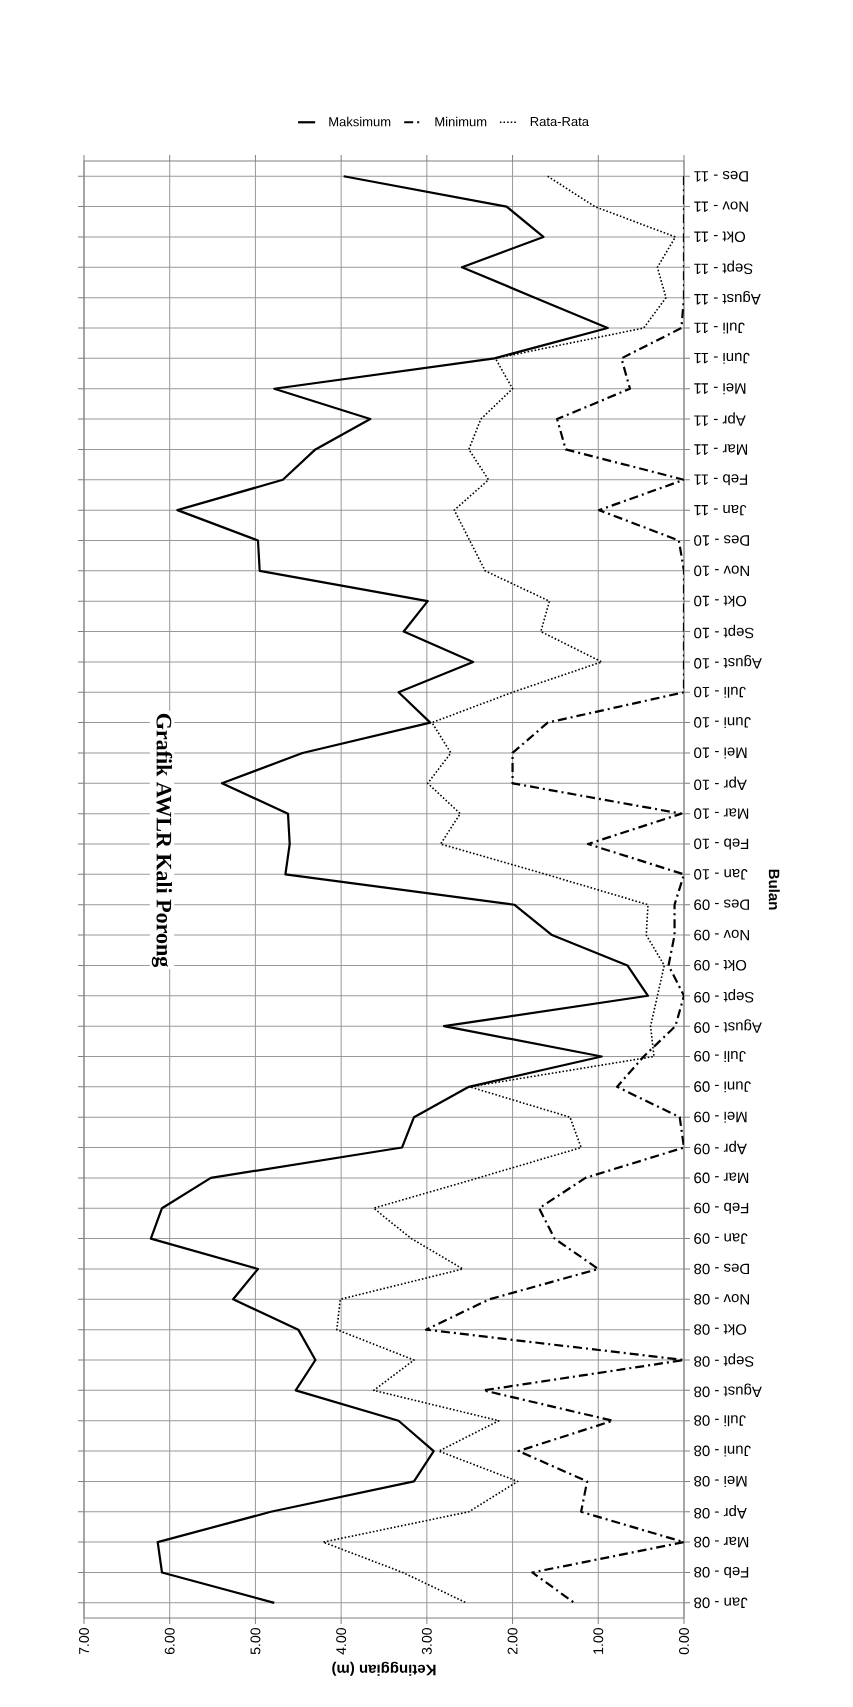  Describe the element at coordinates (720, 1117) in the screenshot. I see `y-tick-label: Mei - 09` at that location.